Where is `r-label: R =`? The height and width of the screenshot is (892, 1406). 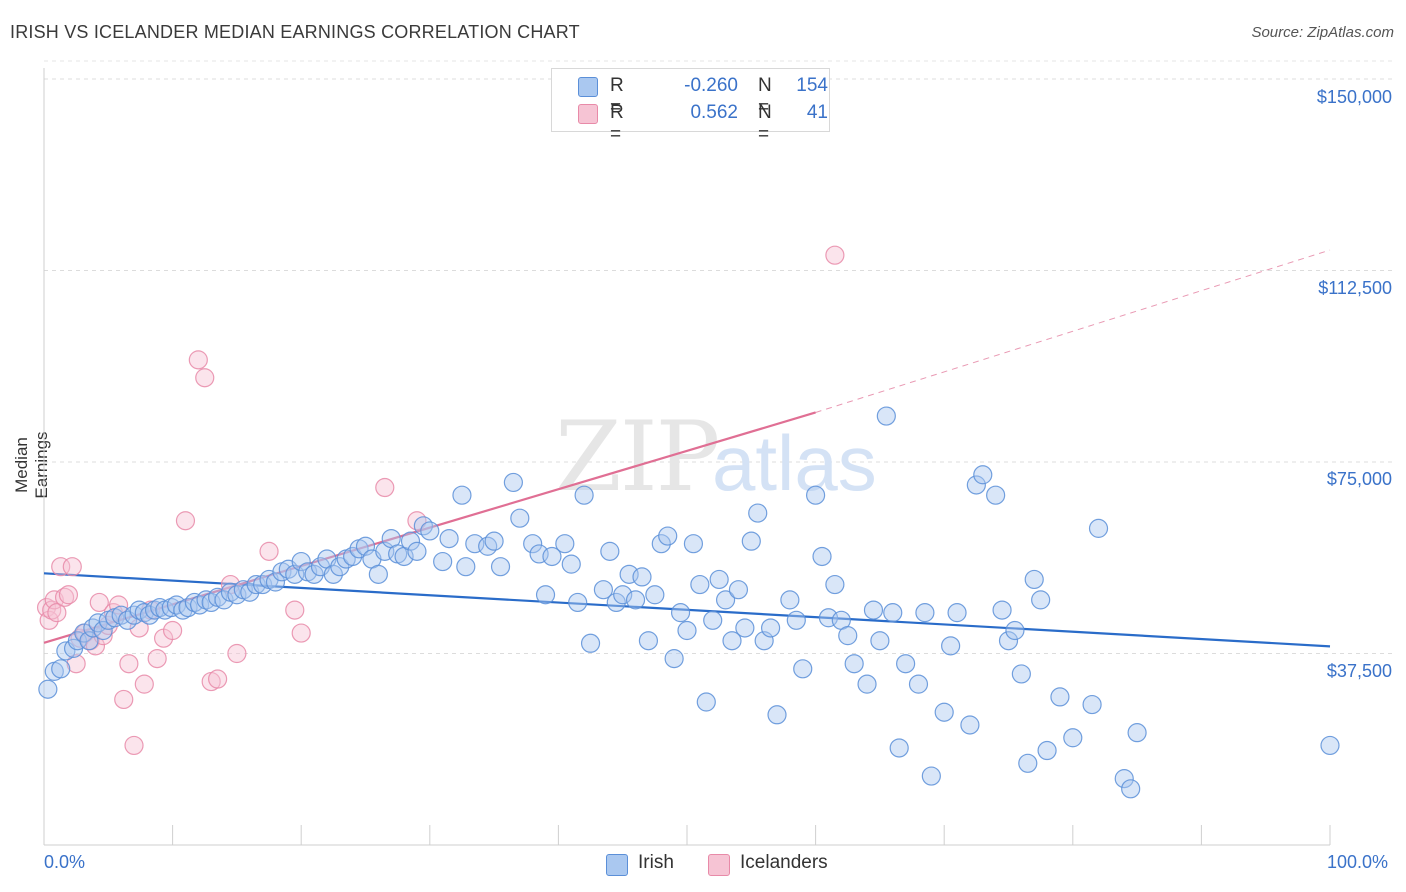 r-label: R = is located at coordinates (617, 123).